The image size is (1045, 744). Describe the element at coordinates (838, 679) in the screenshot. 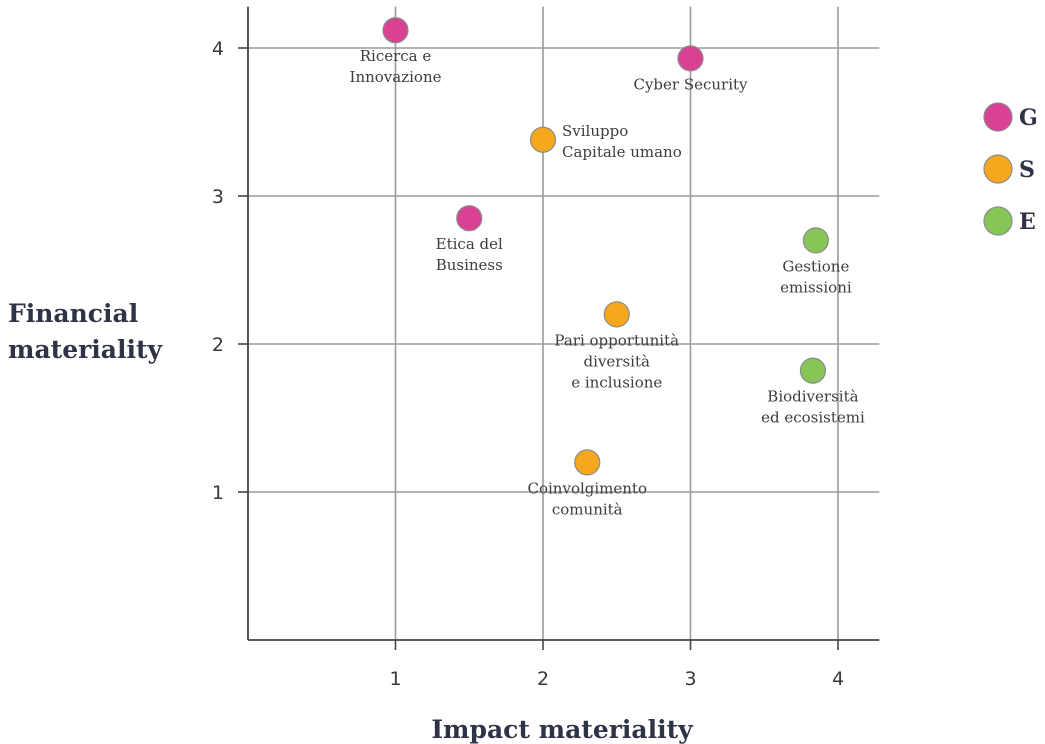

I see `x-tick-label: 4` at that location.